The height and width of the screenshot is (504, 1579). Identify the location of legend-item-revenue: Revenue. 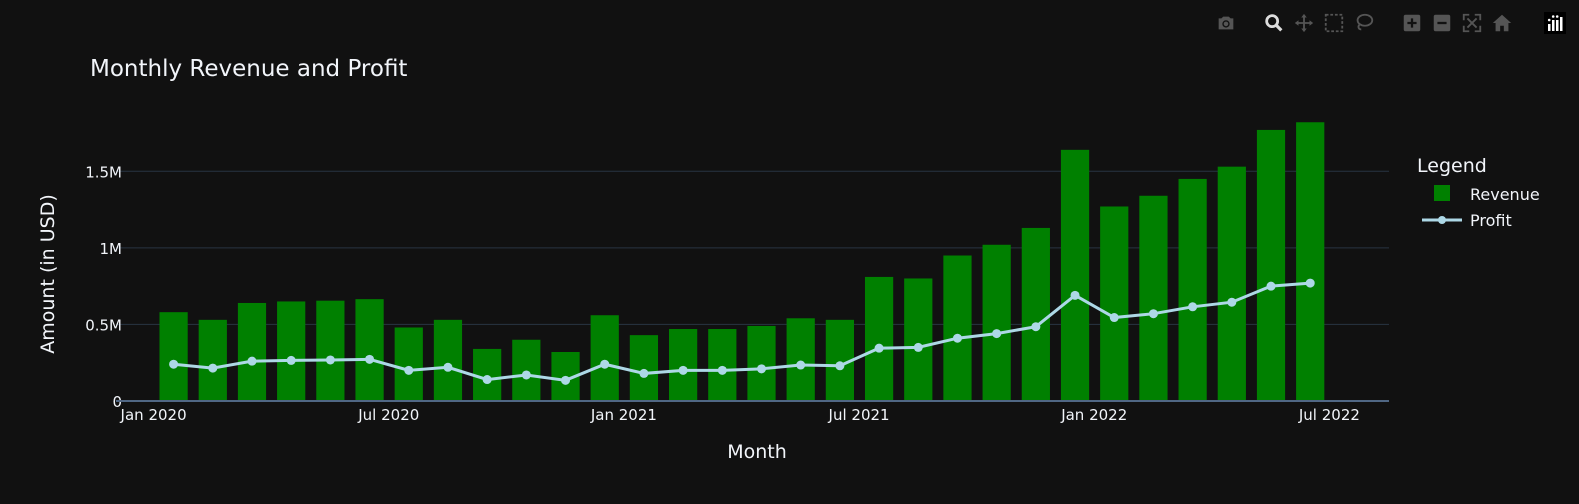
(1487, 194).